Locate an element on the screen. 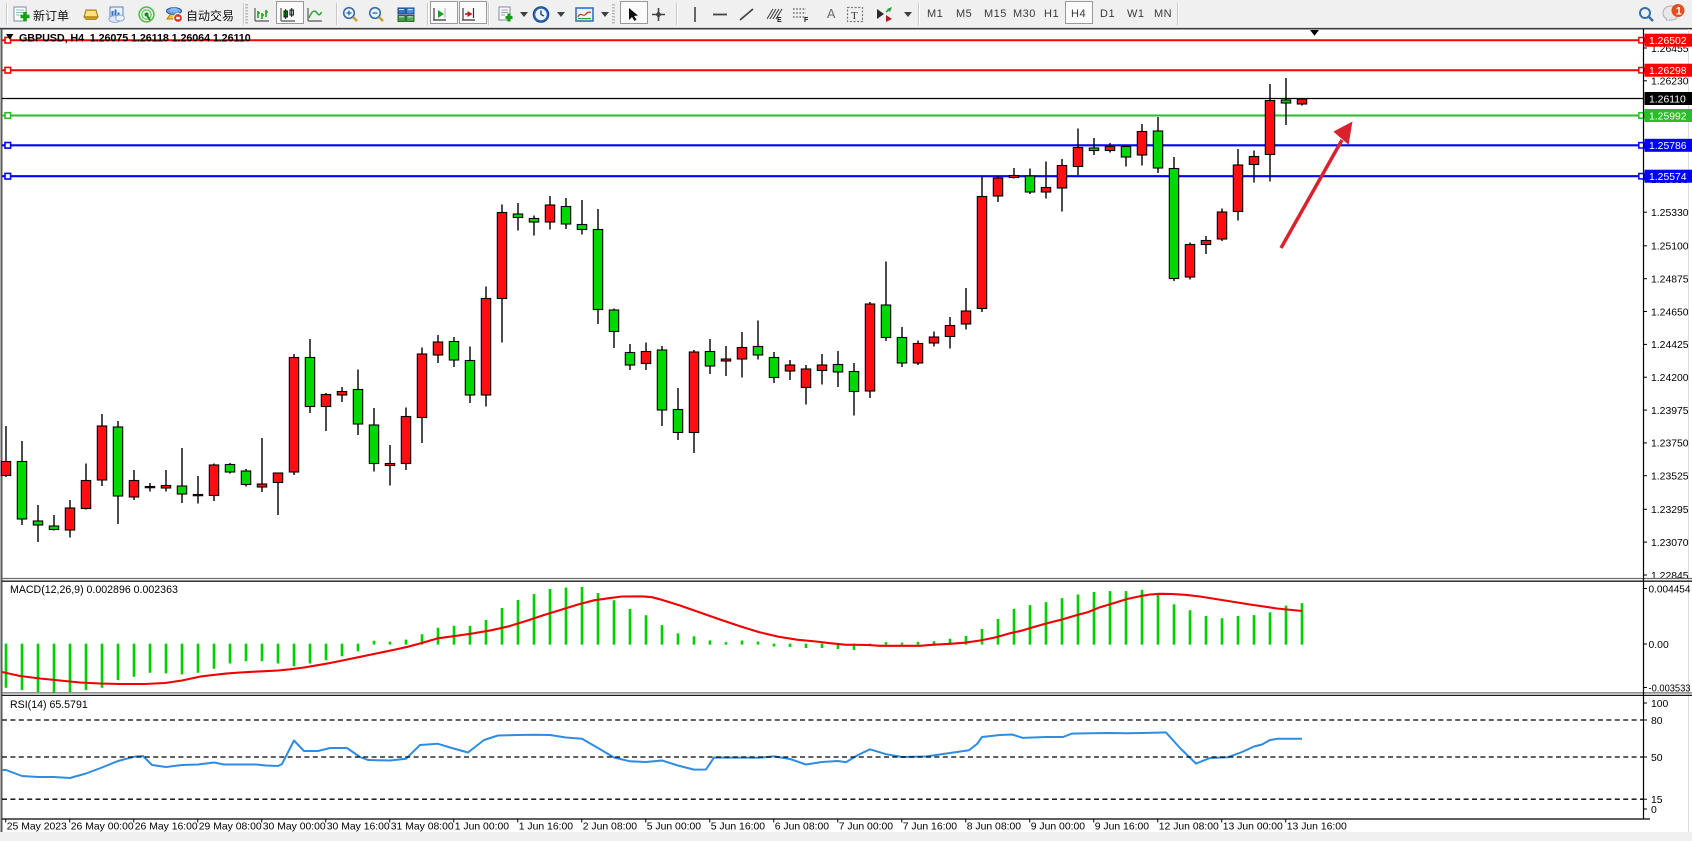 The height and width of the screenshot is (841, 1692). svg-text: 5 Jun 00:00 is located at coordinates (674, 827).